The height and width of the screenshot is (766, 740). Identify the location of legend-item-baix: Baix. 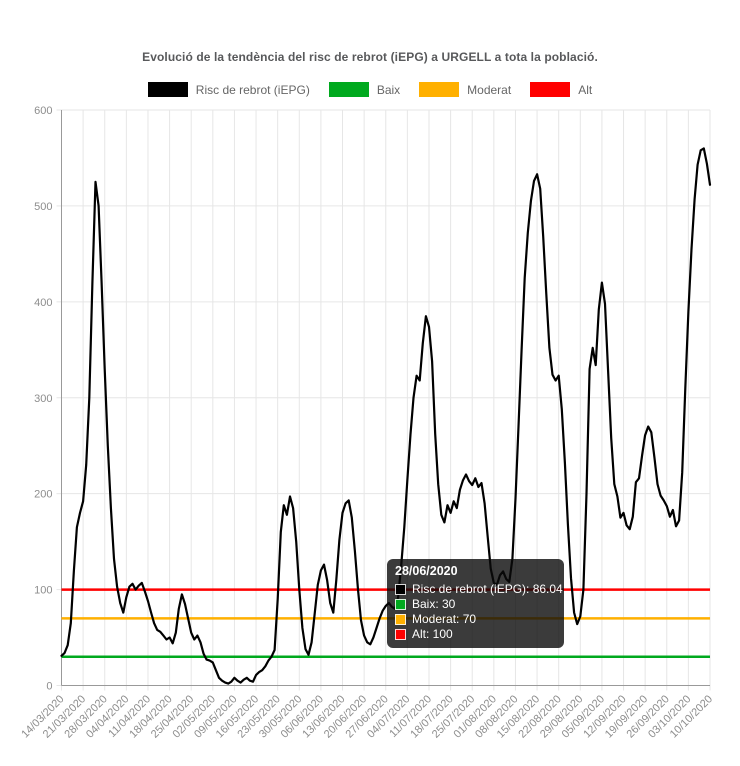
(364, 89).